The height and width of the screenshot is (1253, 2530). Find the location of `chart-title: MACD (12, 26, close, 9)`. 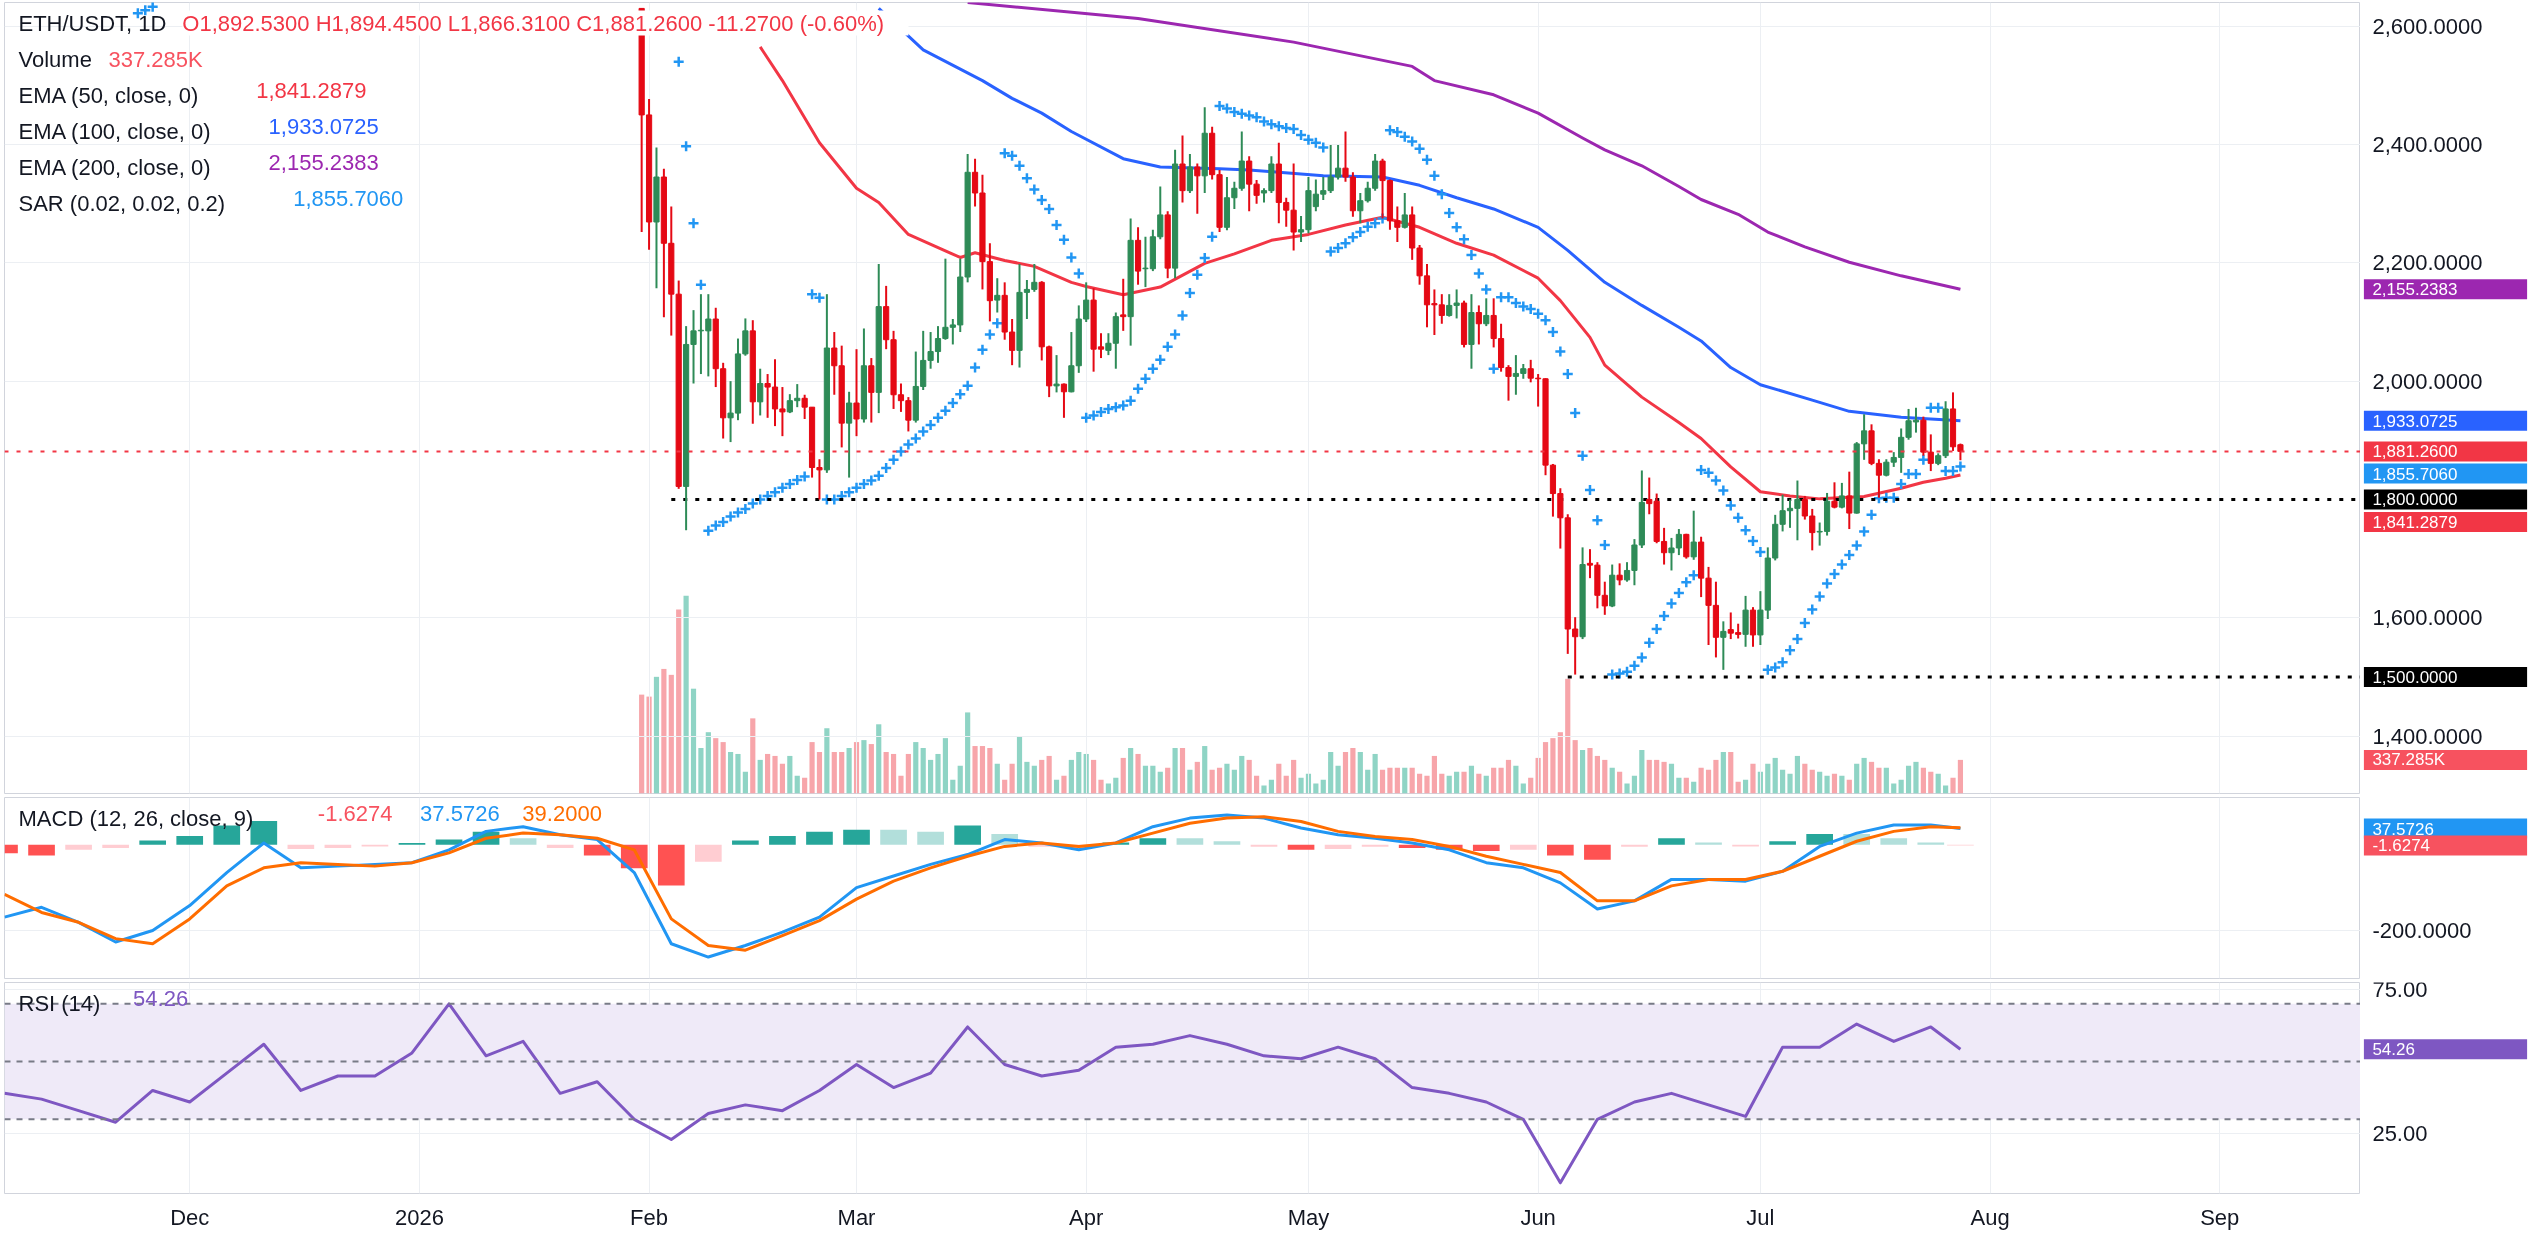

chart-title: MACD (12, 26, close, 9) is located at coordinates (136, 818).